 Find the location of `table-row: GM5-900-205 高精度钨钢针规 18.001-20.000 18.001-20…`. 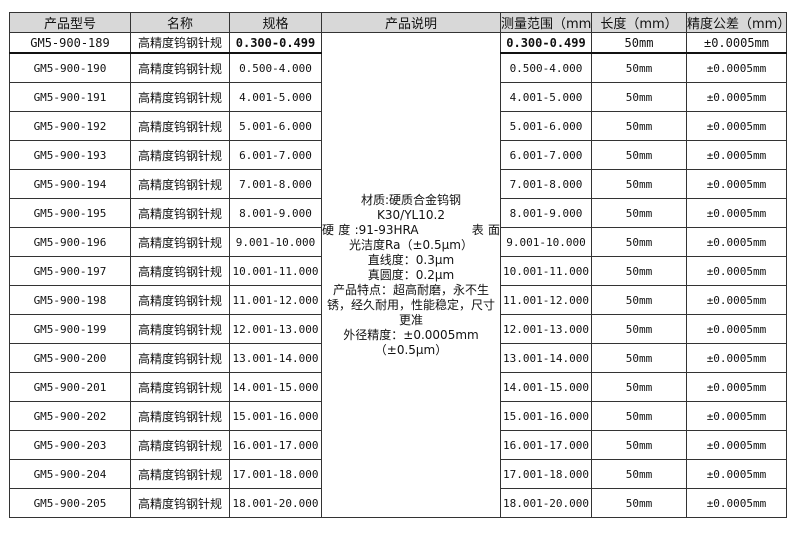

table-row: GM5-900-205 高精度钨钢针规 18.001-20.000 18.001-20… is located at coordinates (398, 503).